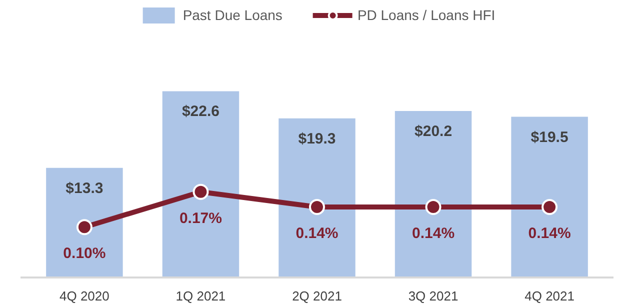  I want to click on data-label: $19.5, so click(549, 137).